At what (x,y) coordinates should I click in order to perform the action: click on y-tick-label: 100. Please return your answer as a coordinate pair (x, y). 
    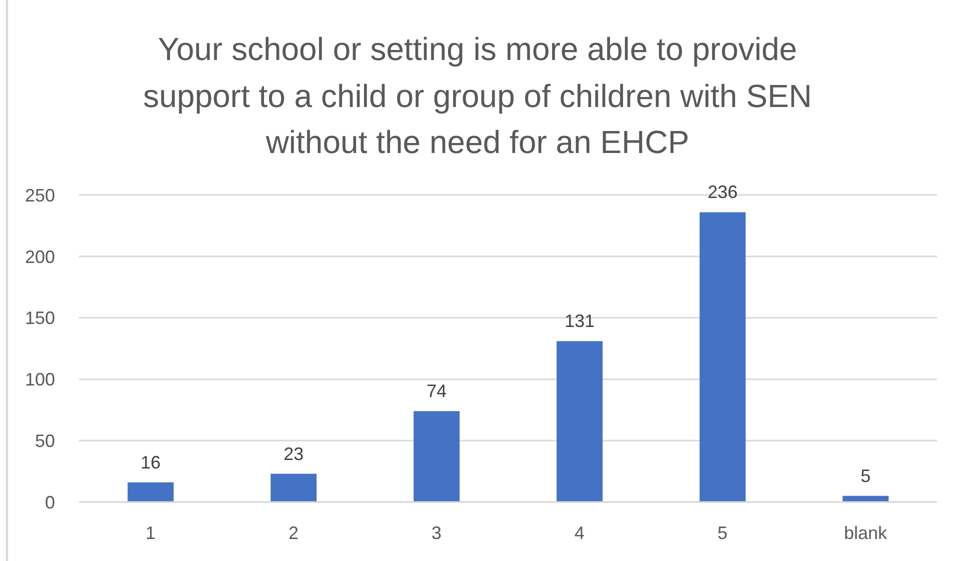
    Looking at the image, I should click on (39, 380).